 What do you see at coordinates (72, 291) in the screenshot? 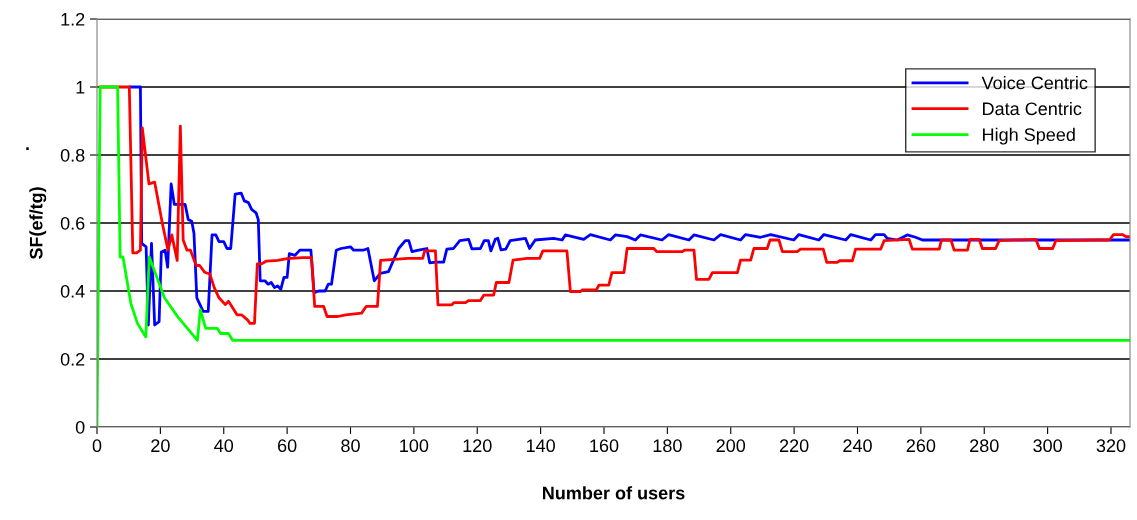
I see `y-tick-label: 0.4` at bounding box center [72, 291].